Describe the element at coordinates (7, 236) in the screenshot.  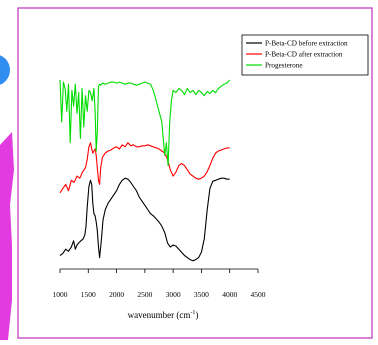
I see `magenta-shape-decoration` at that location.